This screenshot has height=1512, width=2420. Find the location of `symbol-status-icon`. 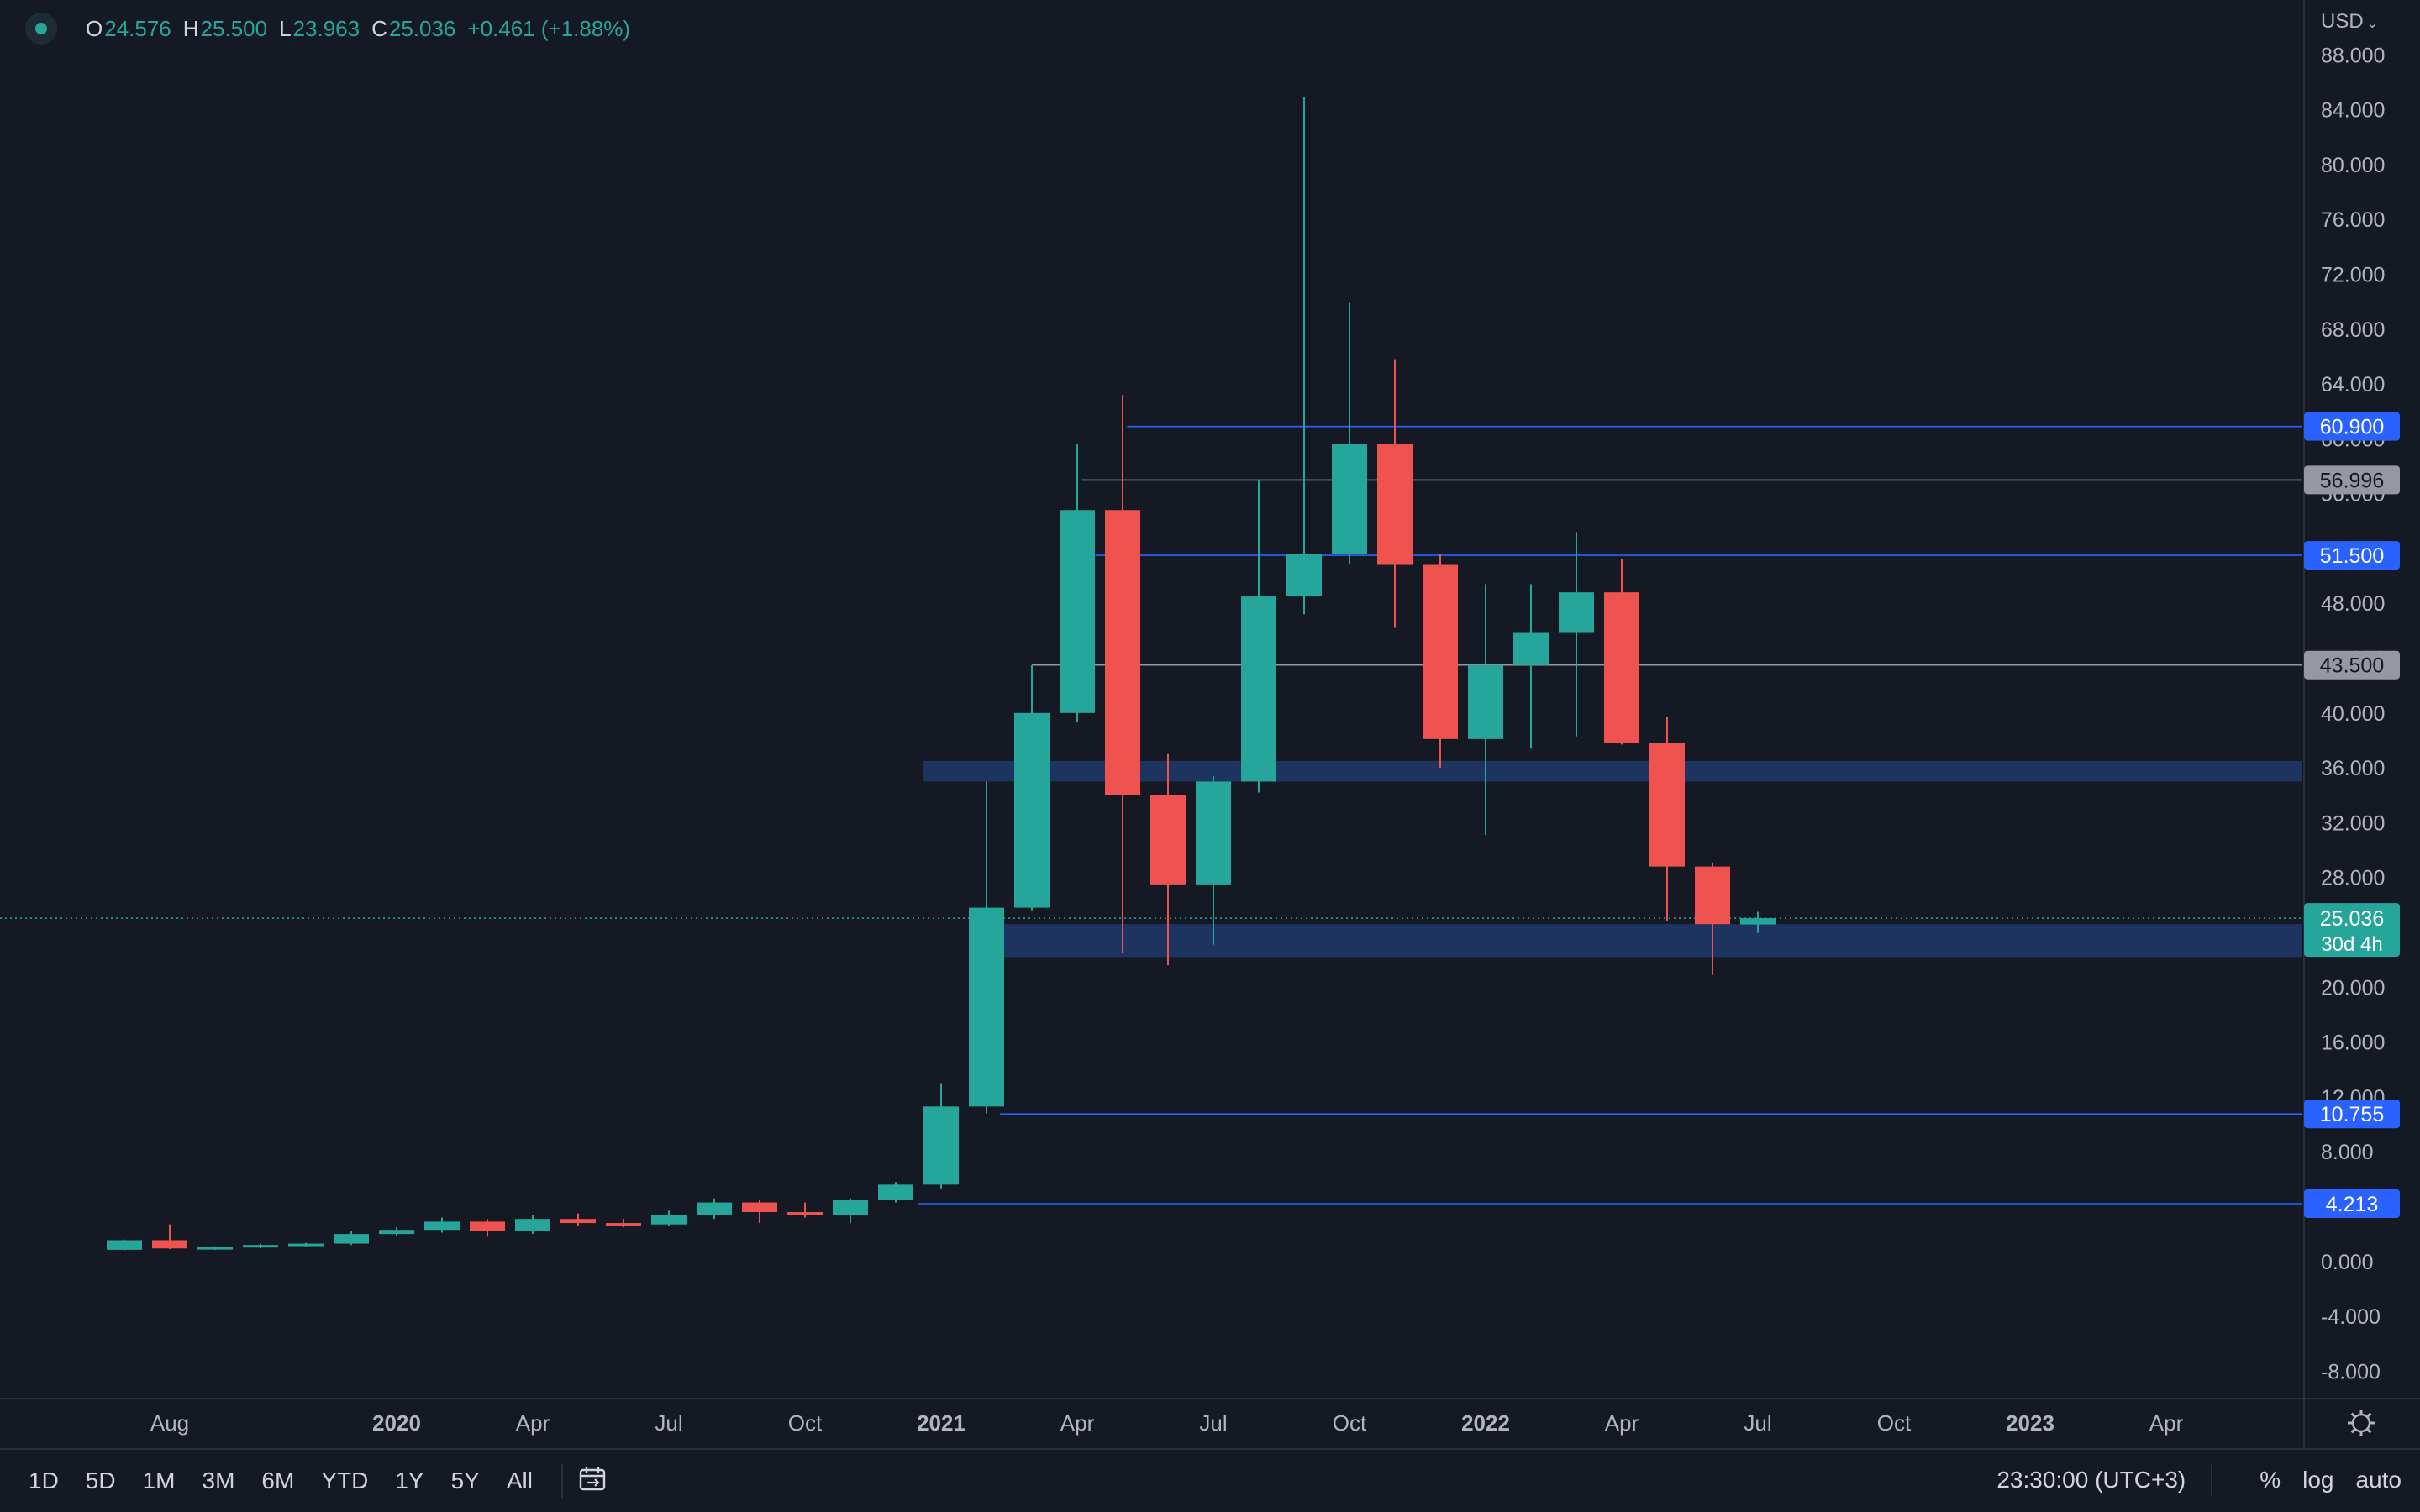

symbol-status-icon is located at coordinates (41, 29).